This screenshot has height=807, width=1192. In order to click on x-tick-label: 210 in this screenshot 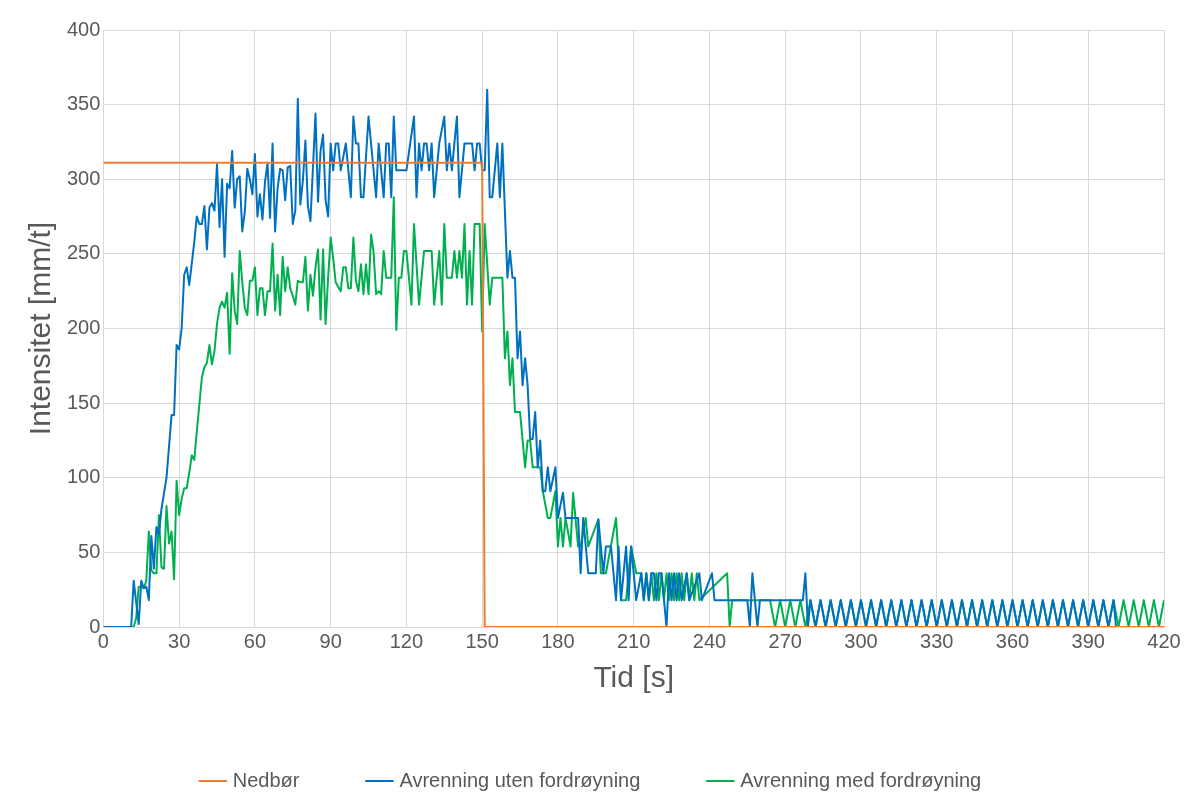, I will do `click(634, 640)`.